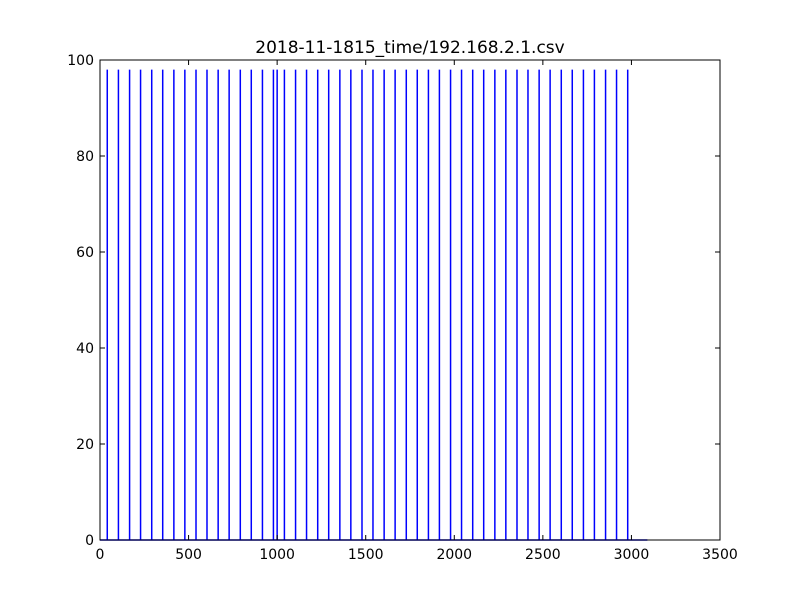  I want to click on y-tick-label: 20, so click(85, 445).